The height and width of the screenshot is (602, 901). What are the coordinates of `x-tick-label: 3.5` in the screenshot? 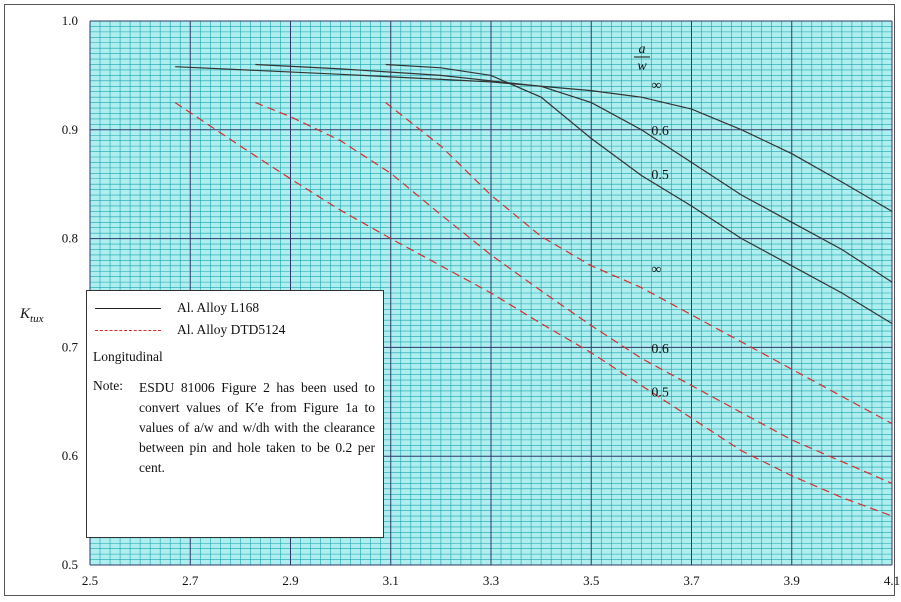 It's located at (591, 580).